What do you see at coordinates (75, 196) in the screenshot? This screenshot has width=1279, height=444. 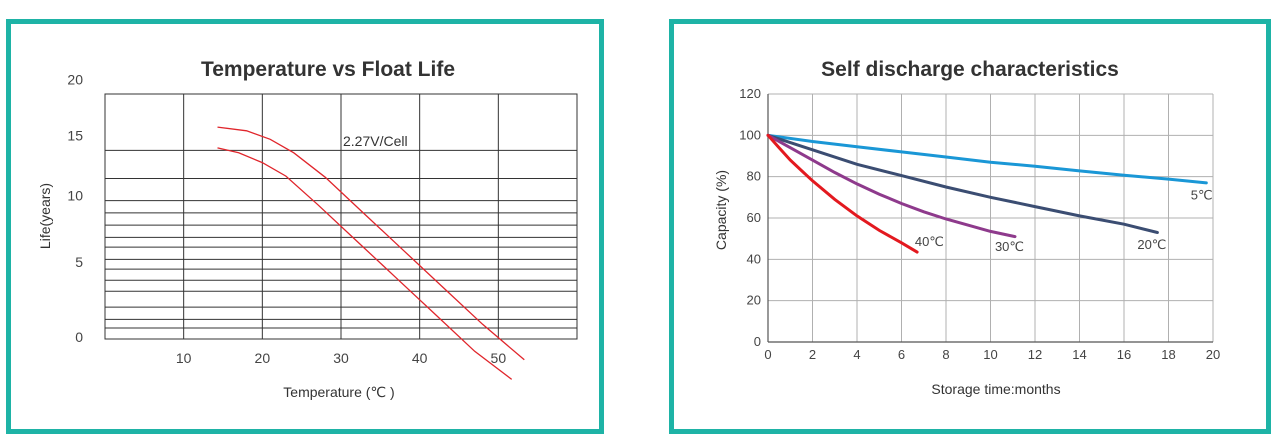 I see `y-tick-label: 10` at bounding box center [75, 196].